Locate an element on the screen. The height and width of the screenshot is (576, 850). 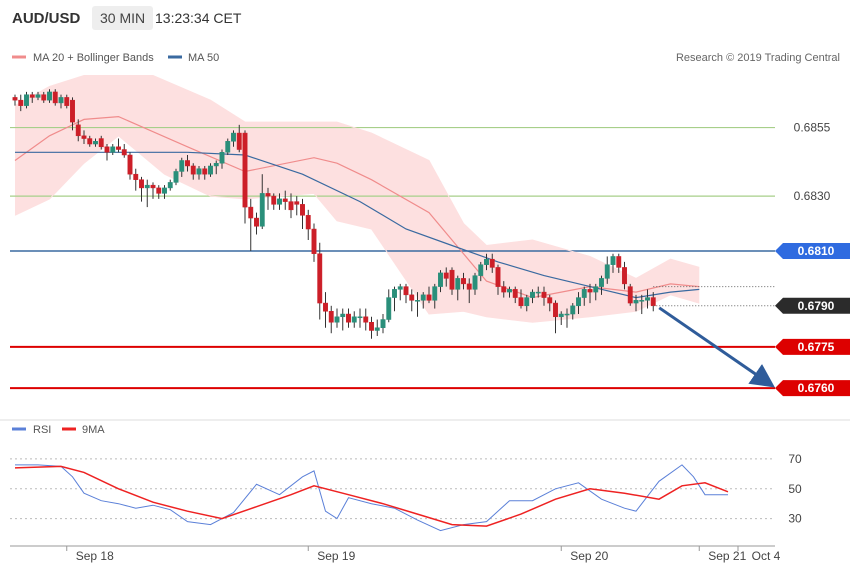
x-tick-label: Sep 20 is located at coordinates (589, 556).